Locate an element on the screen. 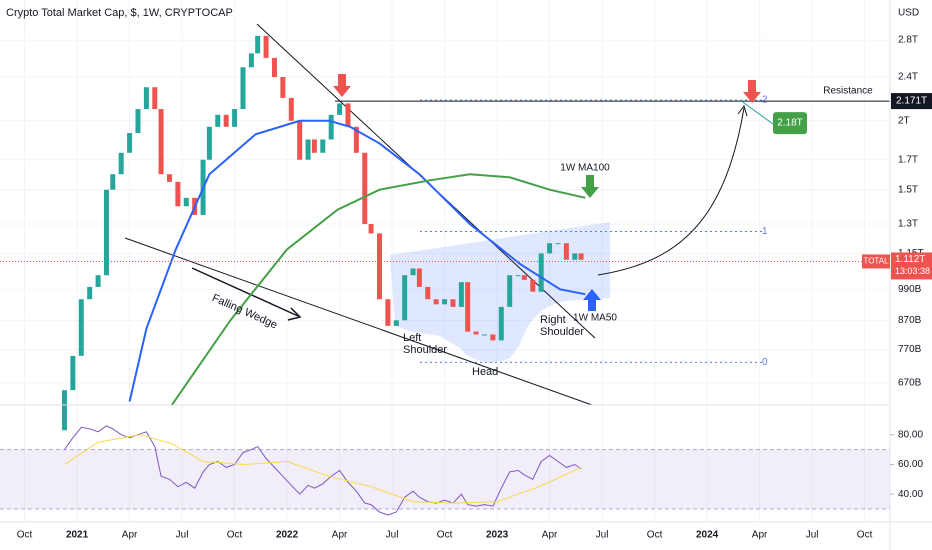  x-tick-label: 2024 is located at coordinates (707, 535).